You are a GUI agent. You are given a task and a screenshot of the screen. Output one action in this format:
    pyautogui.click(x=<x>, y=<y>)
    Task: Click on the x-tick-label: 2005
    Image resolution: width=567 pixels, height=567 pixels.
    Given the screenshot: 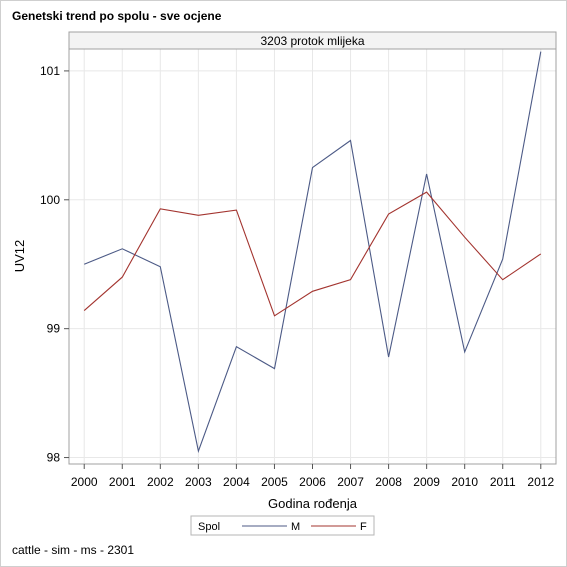 What is the action you would take?
    pyautogui.click(x=274, y=482)
    